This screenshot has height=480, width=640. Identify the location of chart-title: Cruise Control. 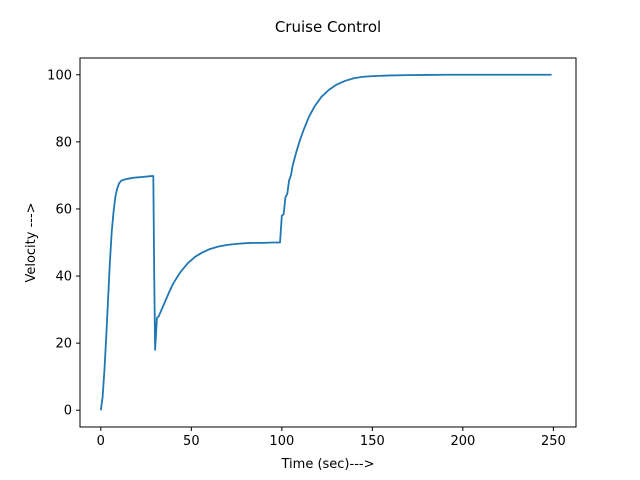
(328, 27).